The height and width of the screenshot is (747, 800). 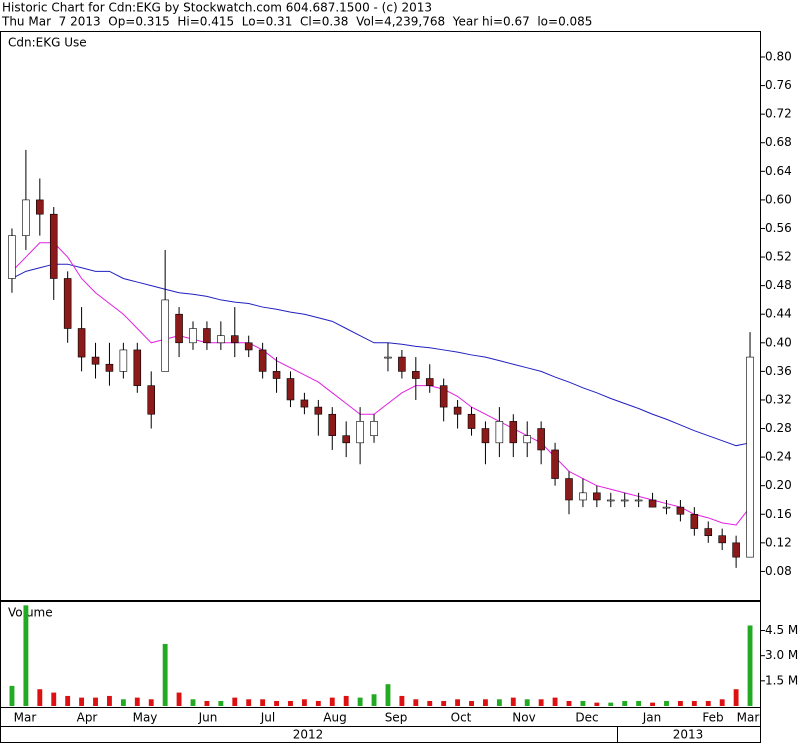 What do you see at coordinates (778, 171) in the screenshot?
I see `y-tick-label: 0.64` at bounding box center [778, 171].